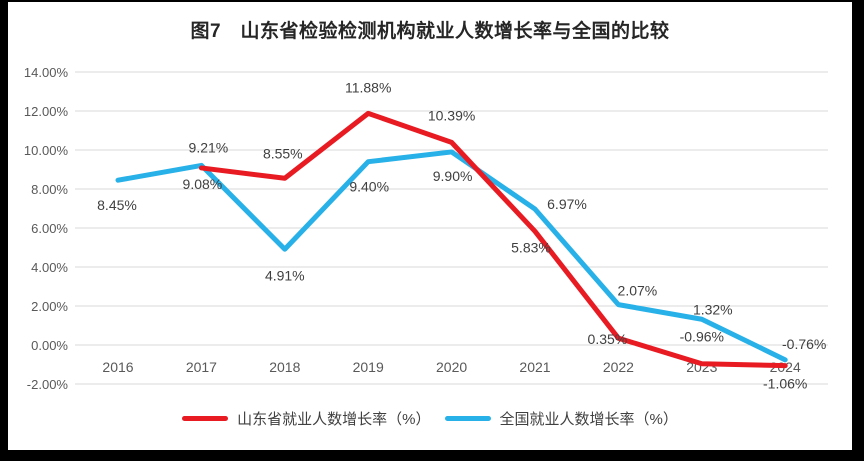 This screenshot has height=461, width=864. Describe the element at coordinates (205, 418) in the screenshot. I see `shandong-line-swatch-icon` at that location.